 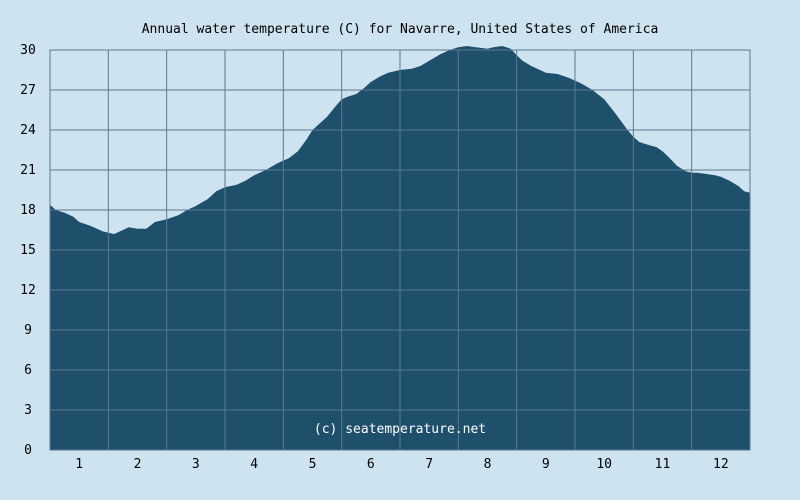 I want to click on x-tick-label: 3, so click(x=196, y=464).